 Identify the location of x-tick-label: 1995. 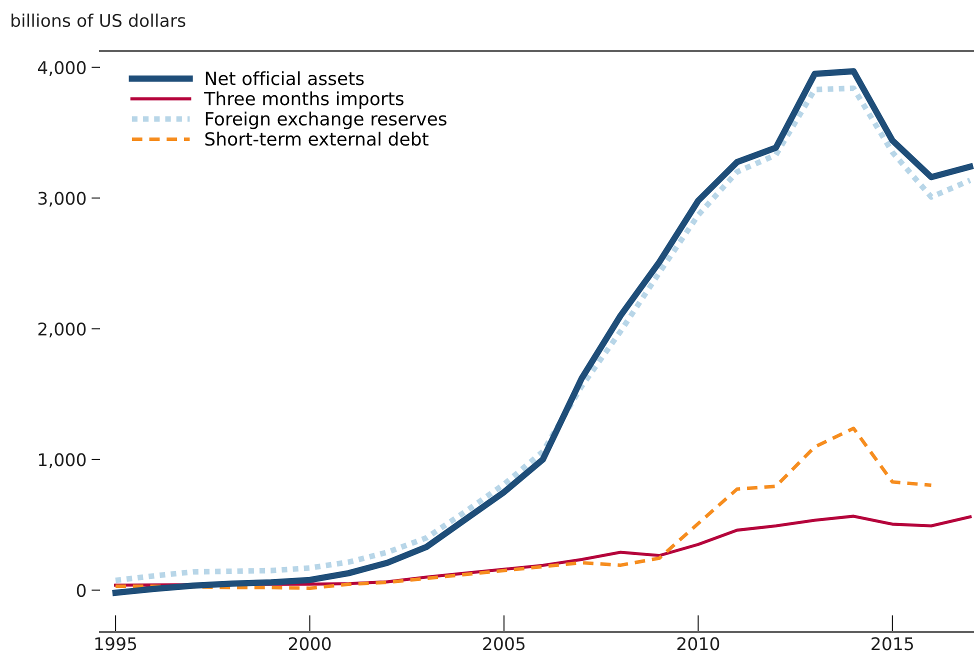
(115, 643).